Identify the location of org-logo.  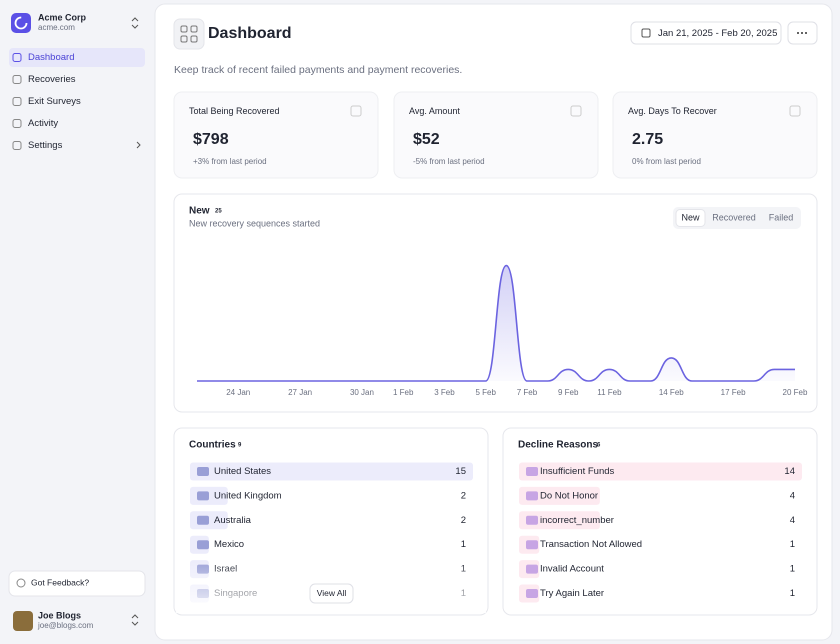
(21, 23).